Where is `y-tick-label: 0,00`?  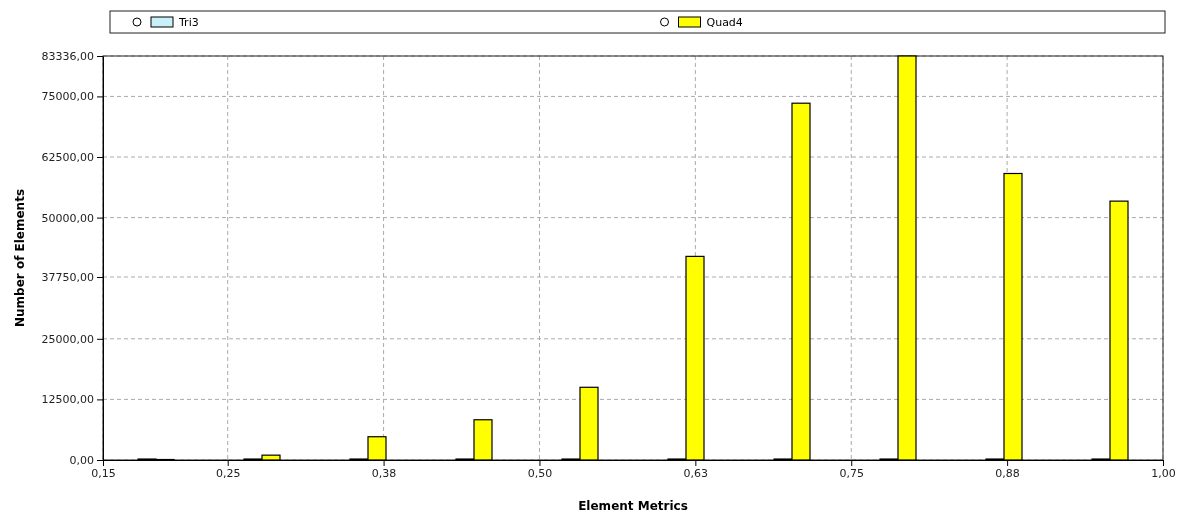
y-tick-label: 0,00 is located at coordinates (81, 461).